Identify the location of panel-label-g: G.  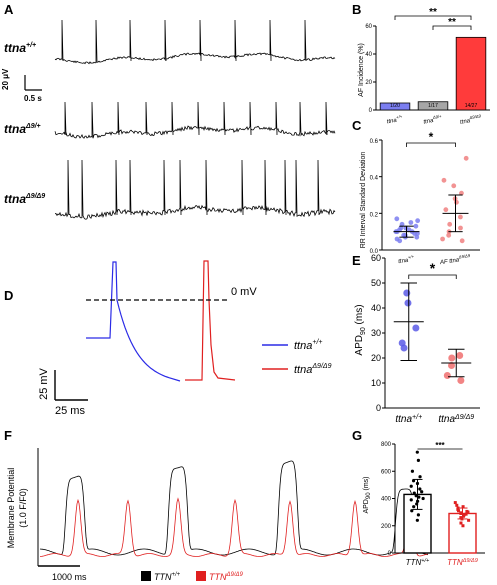
(357, 435).